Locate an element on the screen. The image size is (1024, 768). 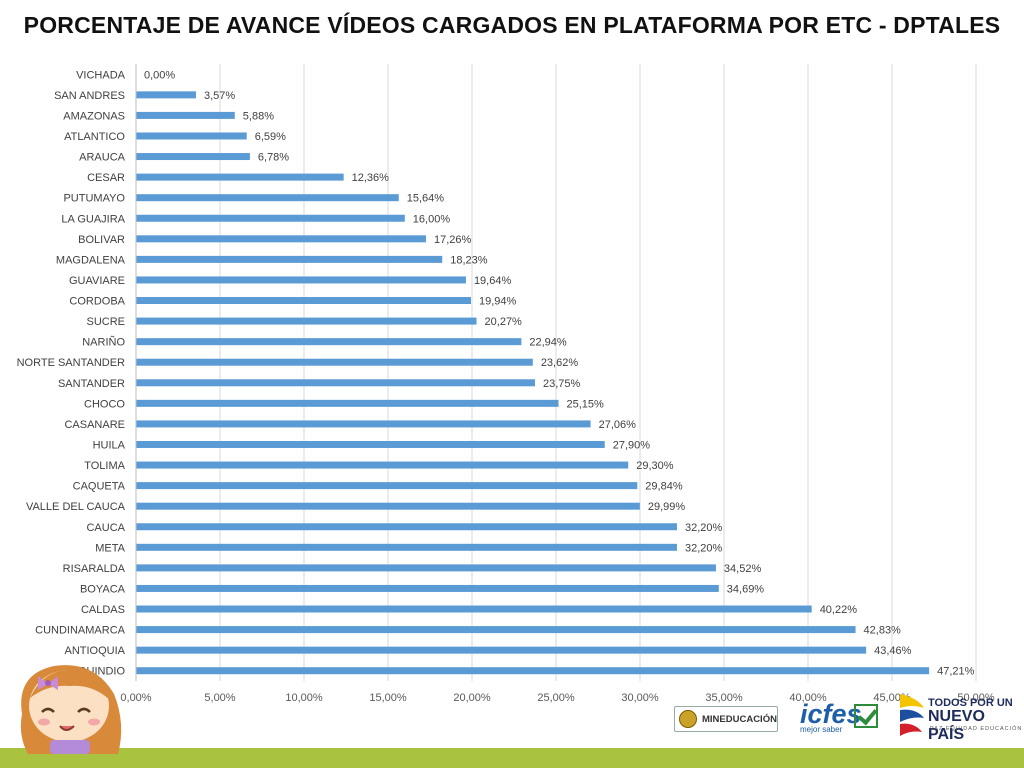
category-label: RISARALDA is located at coordinates (94, 569).